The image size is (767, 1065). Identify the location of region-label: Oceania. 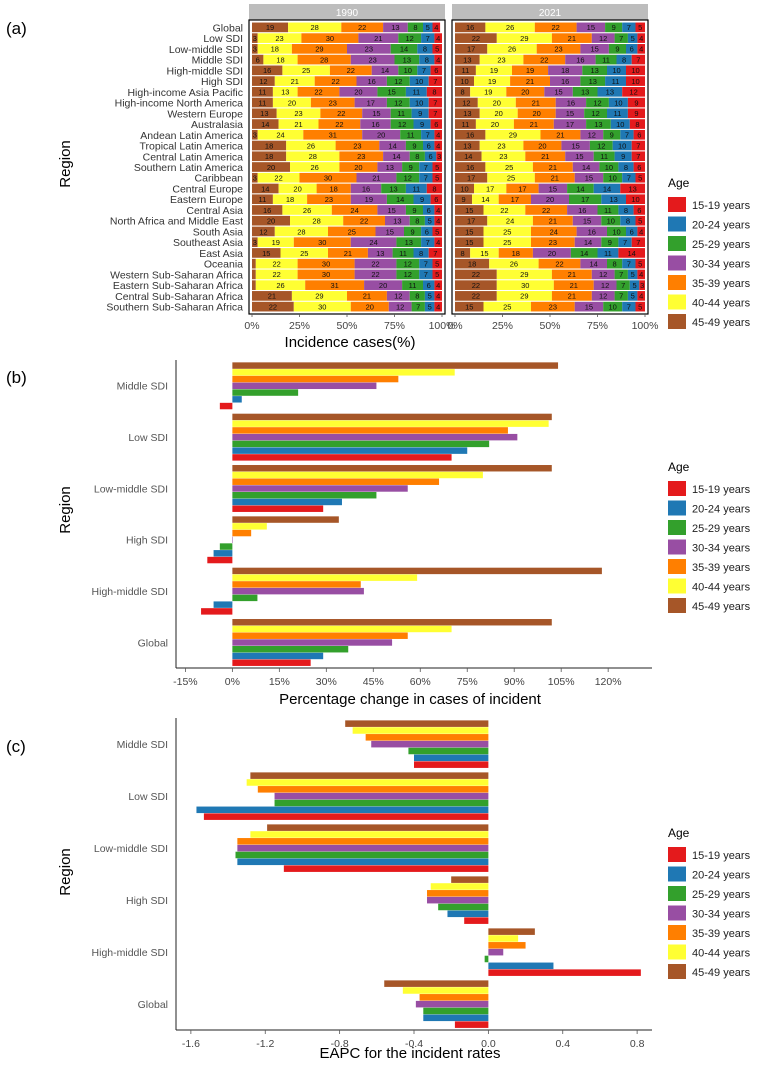
(223, 265).